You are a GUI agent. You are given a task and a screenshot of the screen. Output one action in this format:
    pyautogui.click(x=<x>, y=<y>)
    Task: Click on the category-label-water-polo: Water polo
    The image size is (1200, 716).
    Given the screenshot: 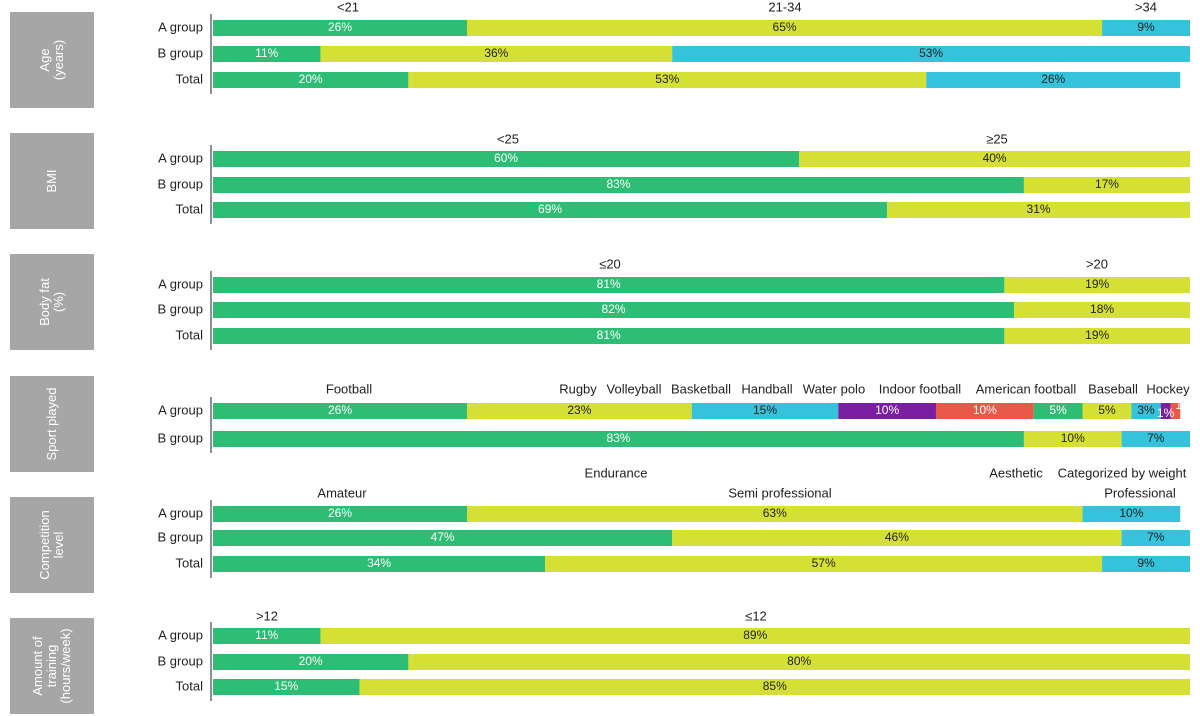 What is the action you would take?
    pyautogui.click(x=834, y=388)
    